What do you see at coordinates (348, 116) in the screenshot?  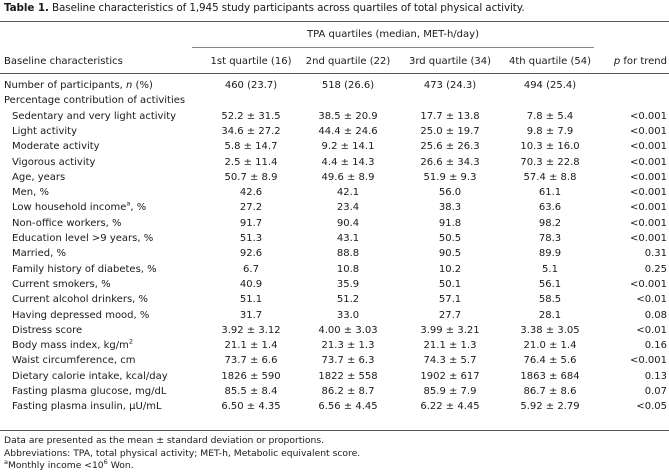 I see `cell-q2: 38.5 ± 20.9` at bounding box center [348, 116].